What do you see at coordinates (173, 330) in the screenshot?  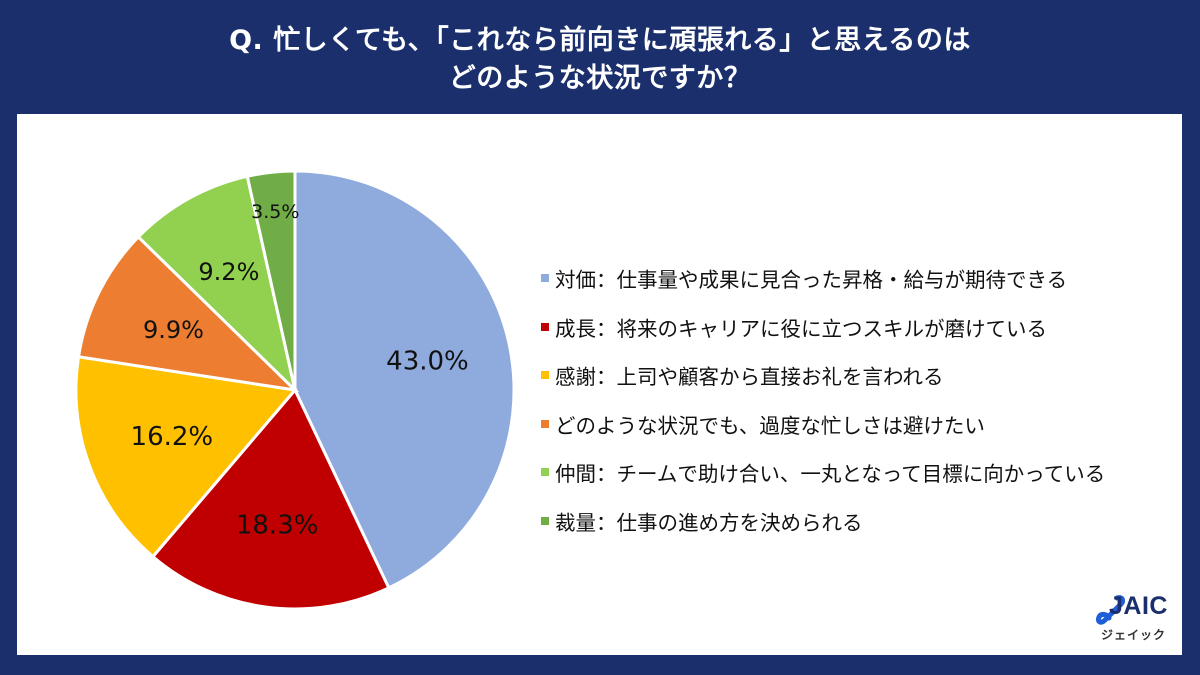 I see `pie-label-avoid-busyness: 9.9%` at bounding box center [173, 330].